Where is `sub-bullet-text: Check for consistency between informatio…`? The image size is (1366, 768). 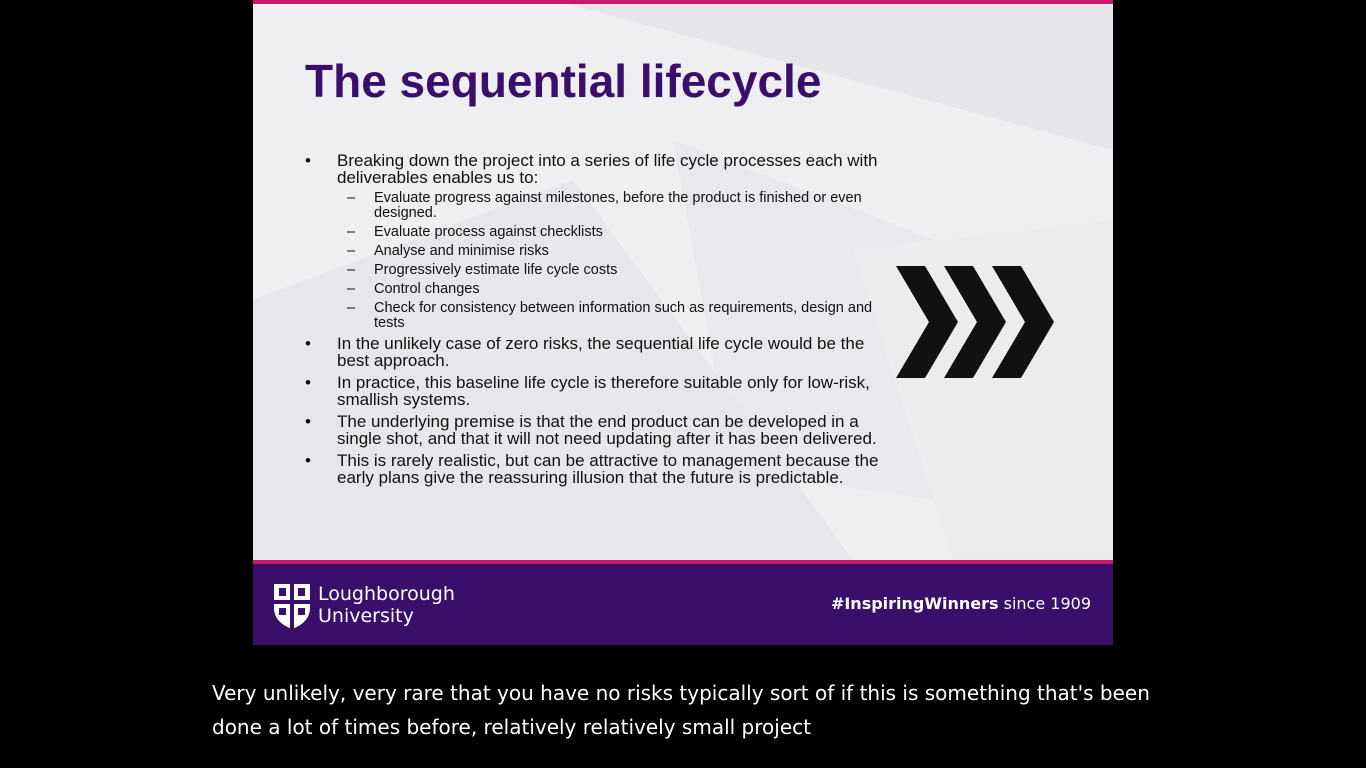
sub-bullet-text: Check for consistency between informatio… is located at coordinates (623, 315).